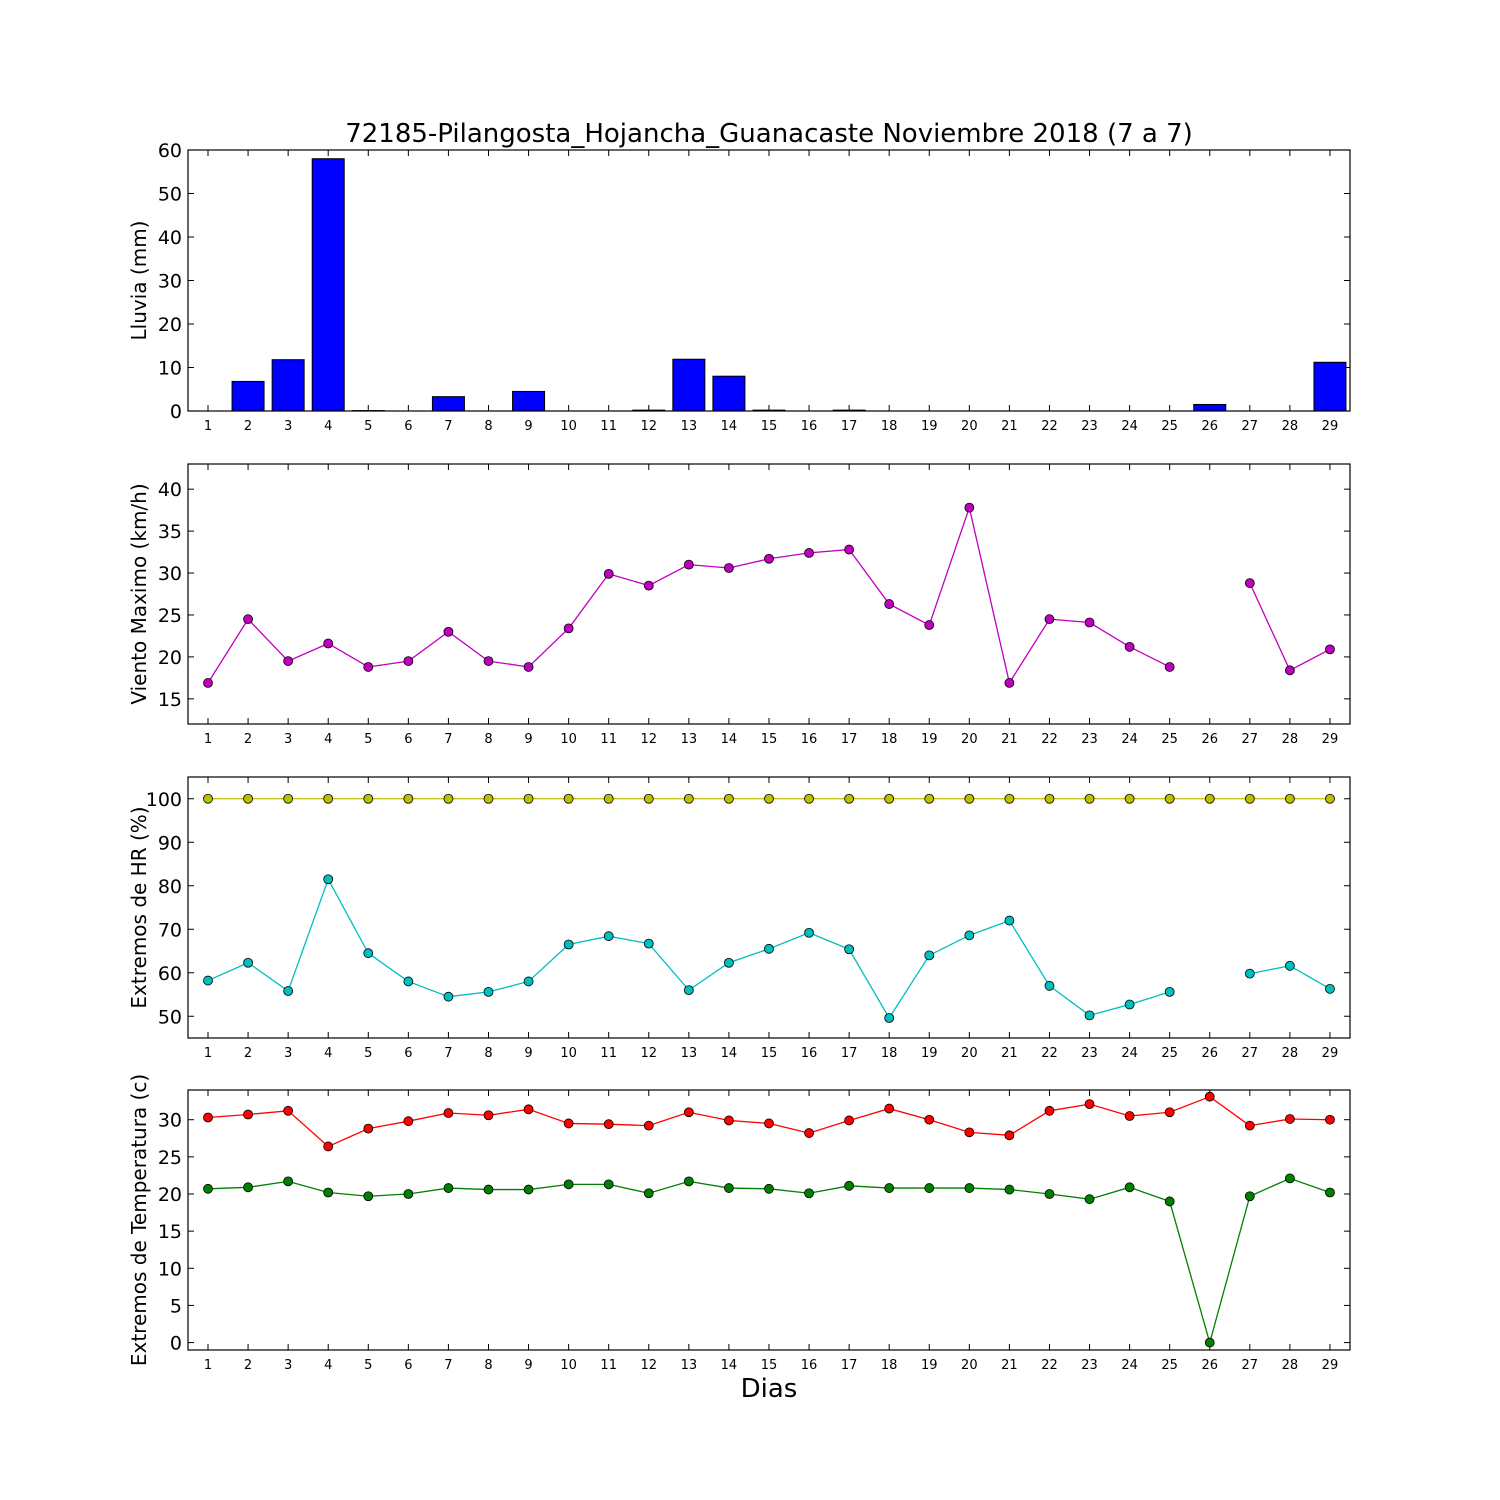 The image size is (1500, 1500). I want to click on x-tick-label: 4, so click(328, 426).